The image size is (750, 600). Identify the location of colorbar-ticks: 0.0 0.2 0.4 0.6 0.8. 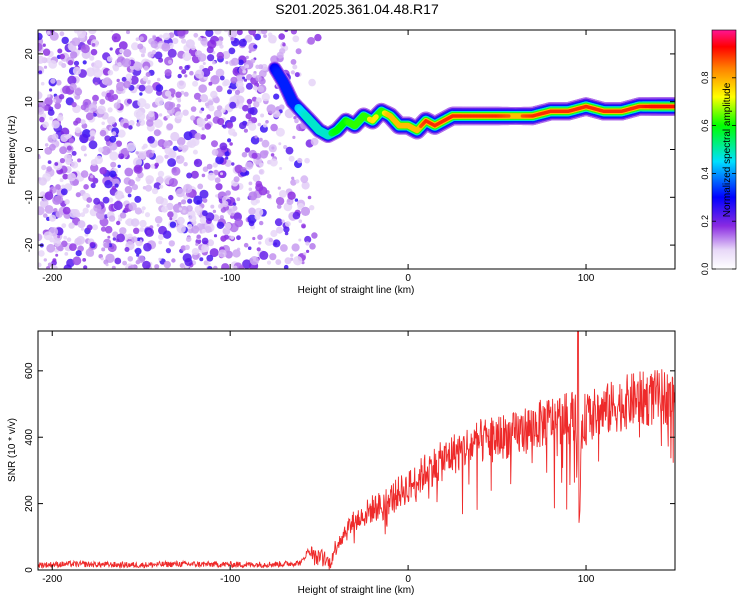
(718, 173).